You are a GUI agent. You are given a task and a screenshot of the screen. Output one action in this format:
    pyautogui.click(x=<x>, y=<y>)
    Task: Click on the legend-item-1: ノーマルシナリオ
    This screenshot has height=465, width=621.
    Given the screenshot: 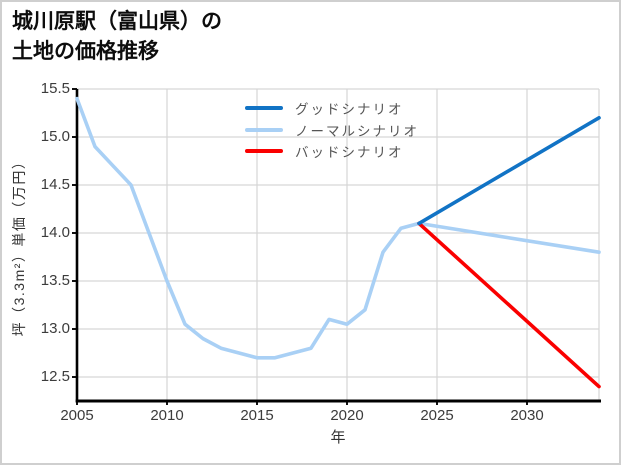 What is the action you would take?
    pyautogui.click(x=332, y=130)
    